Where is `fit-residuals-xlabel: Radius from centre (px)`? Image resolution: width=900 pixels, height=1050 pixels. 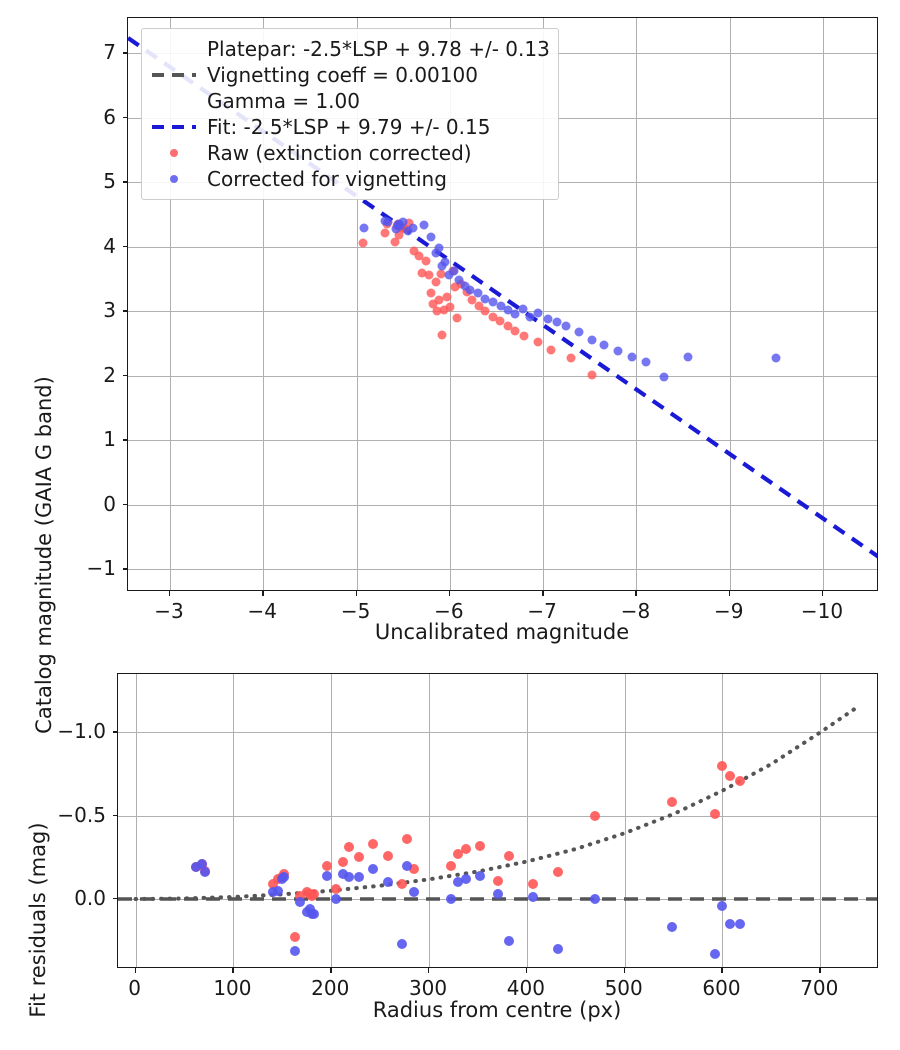 fit-residuals-xlabel: Radius from centre (px) is located at coordinates (497, 1010).